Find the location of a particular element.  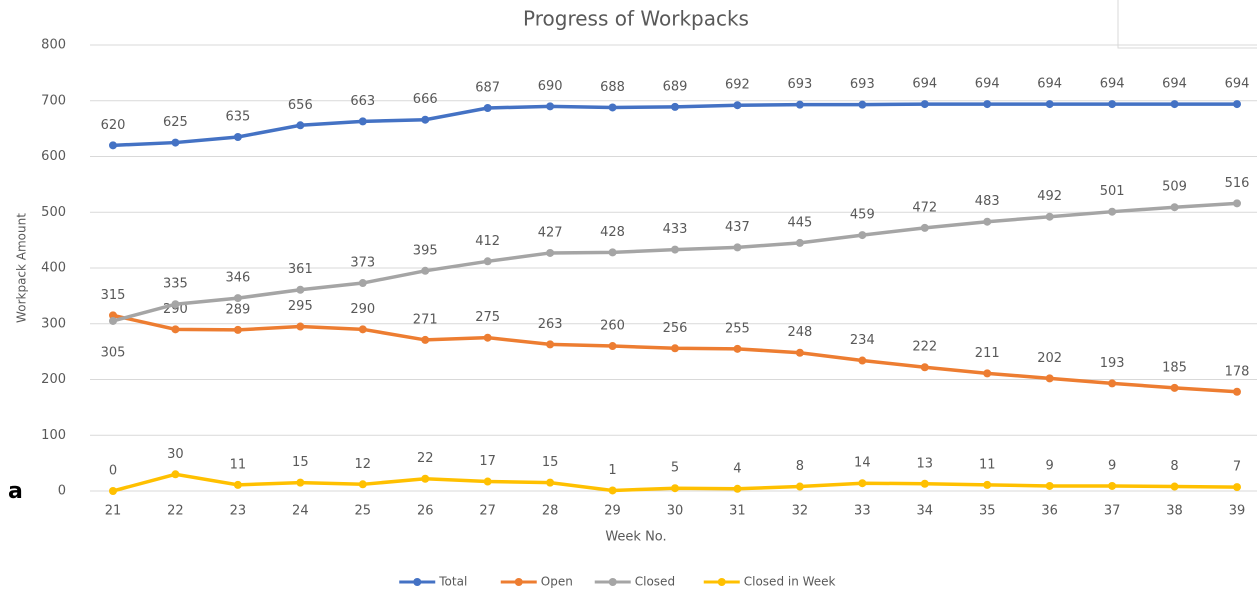

cropped-box is located at coordinates (1187, 24).